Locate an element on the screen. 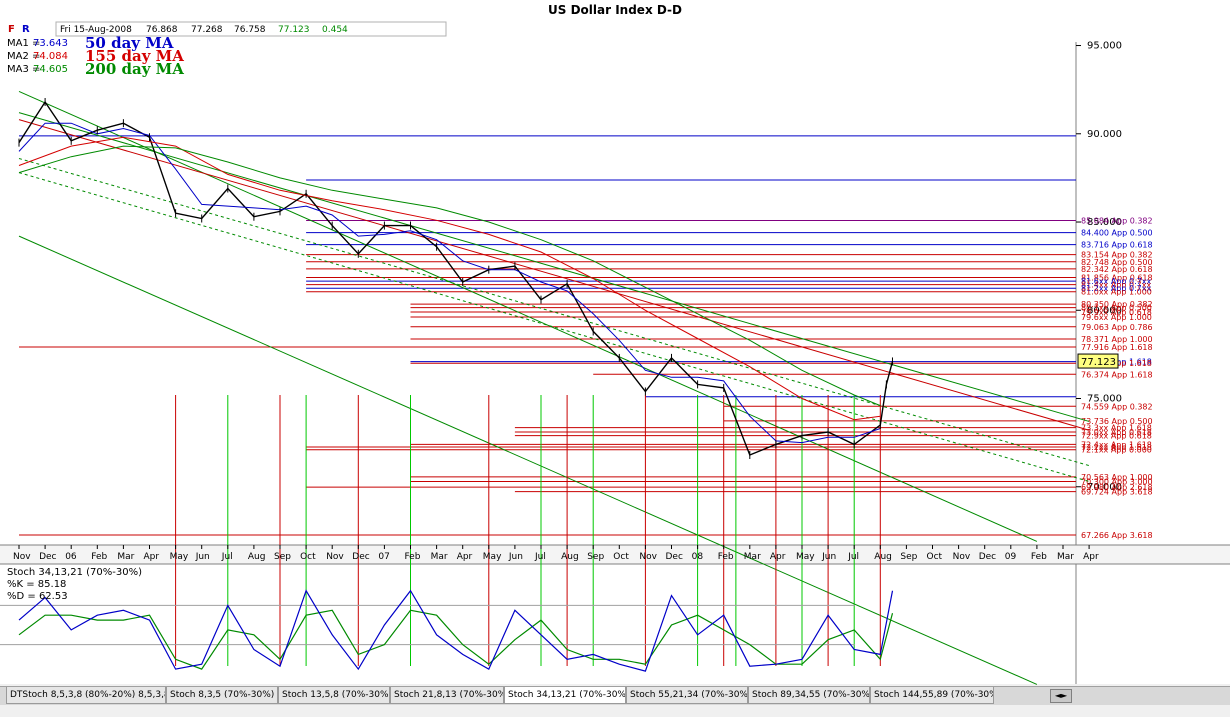 Image resolution: width=1230 pixels, height=717 pixels. stoch-k-line is located at coordinates (456, 630).